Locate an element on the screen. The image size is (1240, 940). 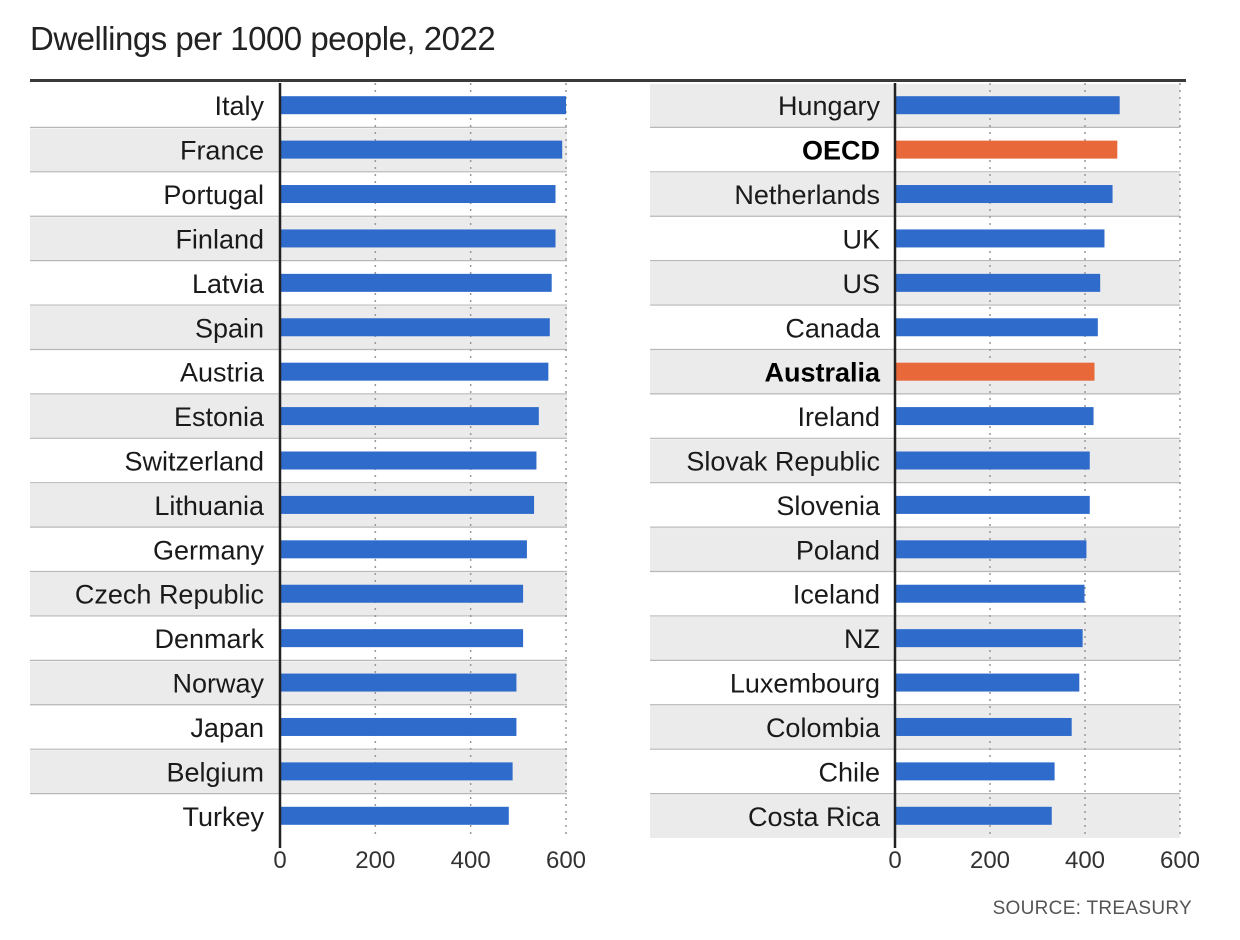
chart-title: Dwellings per 1000 people, 2022 is located at coordinates (263, 38).